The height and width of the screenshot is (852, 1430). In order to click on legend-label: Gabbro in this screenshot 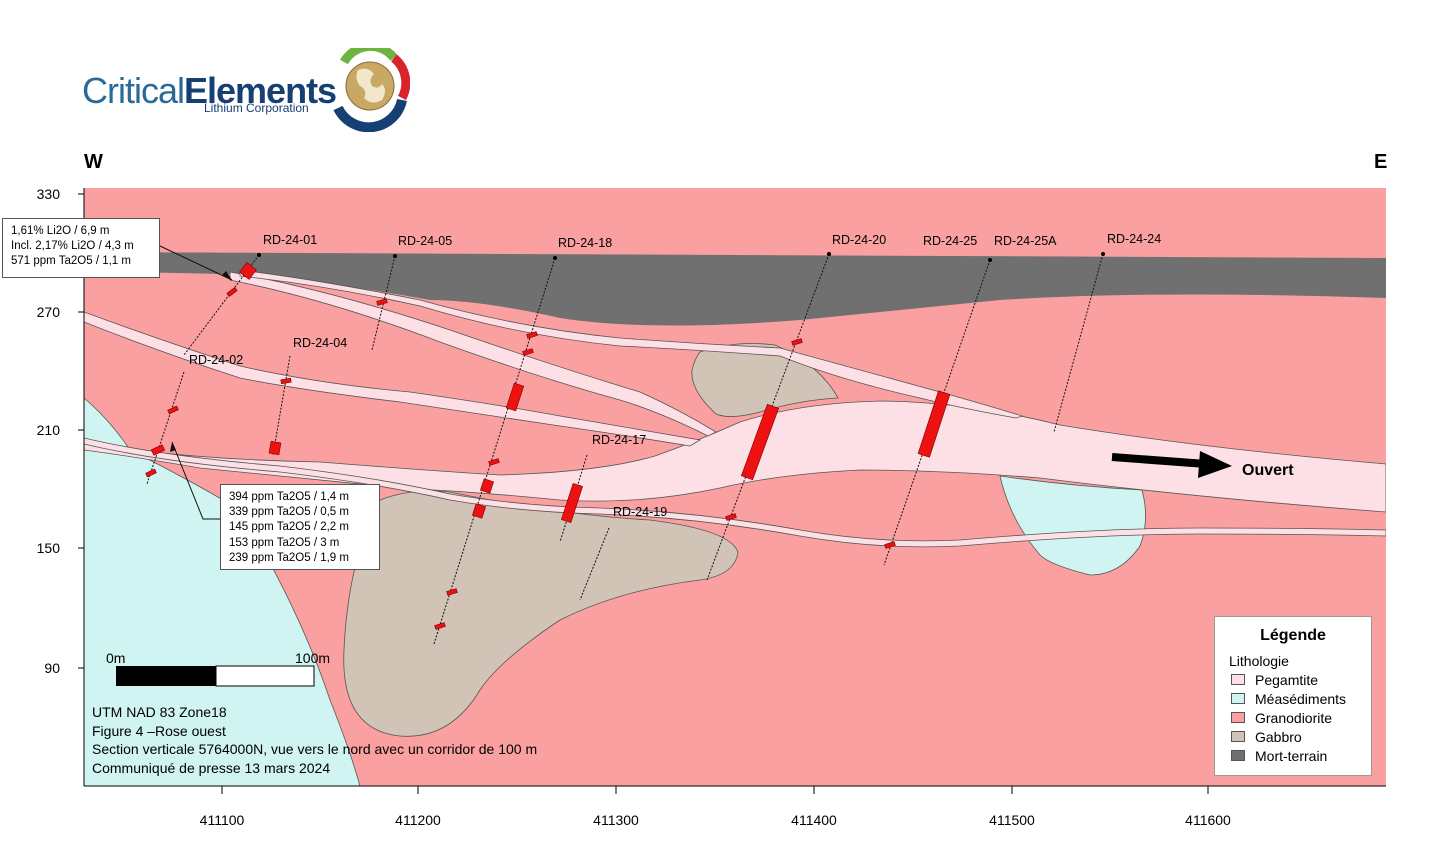, I will do `click(1278, 736)`.